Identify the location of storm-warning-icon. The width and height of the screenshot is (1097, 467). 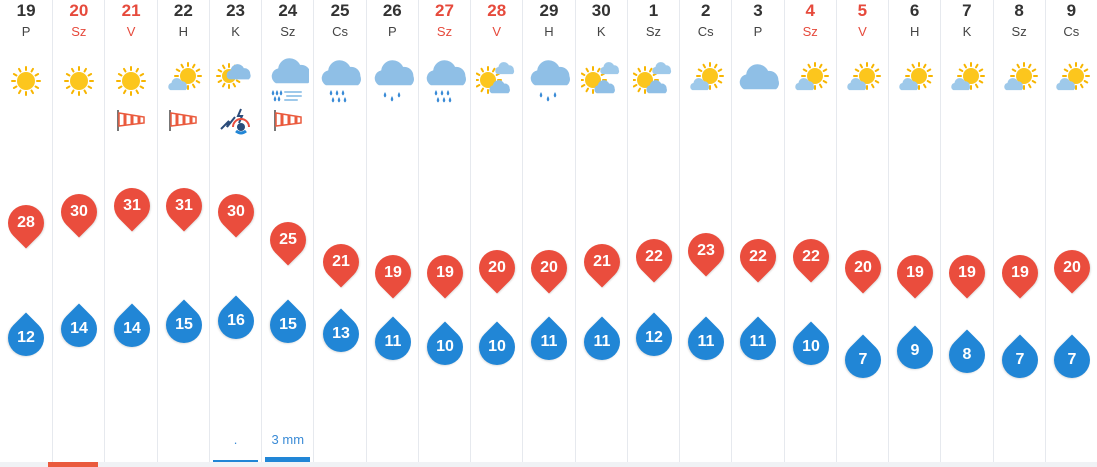
(235, 123).